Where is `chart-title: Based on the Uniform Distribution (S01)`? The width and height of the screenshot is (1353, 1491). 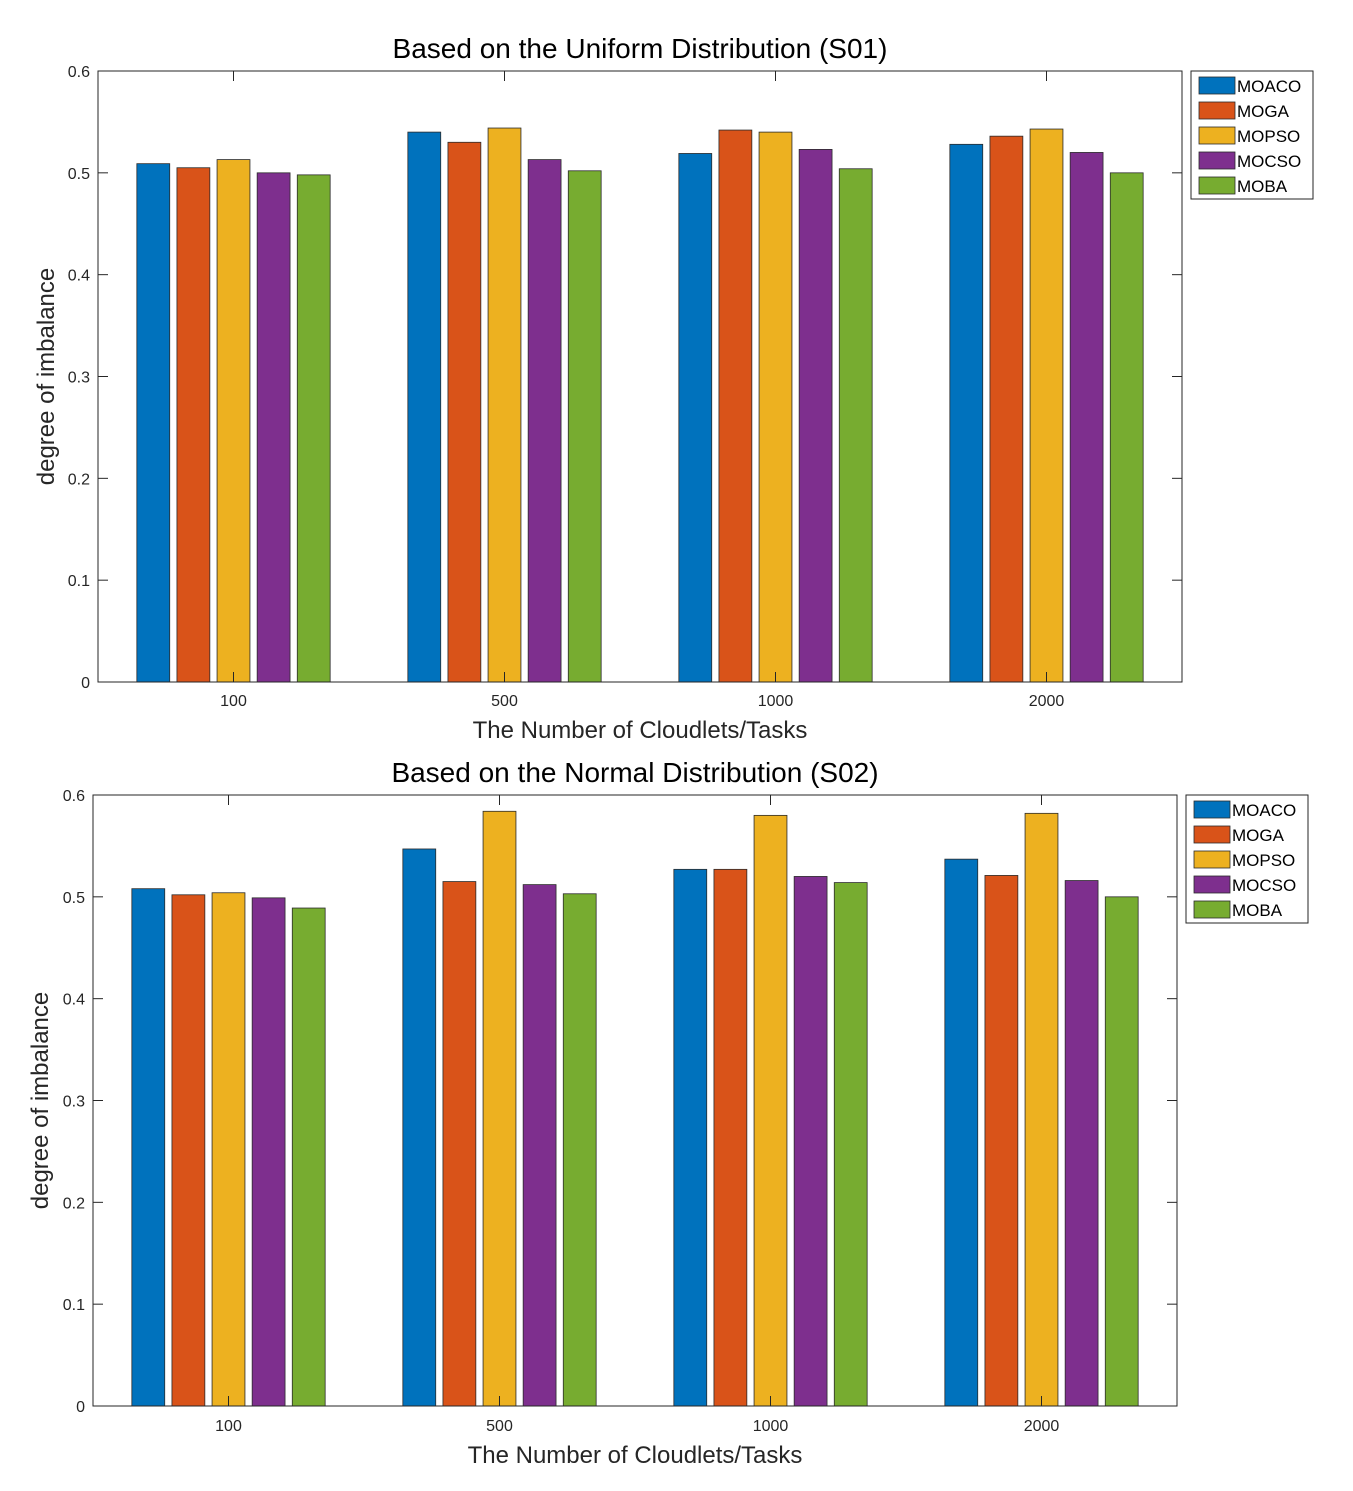
chart-title: Based on the Uniform Distribution (S01) is located at coordinates (640, 48).